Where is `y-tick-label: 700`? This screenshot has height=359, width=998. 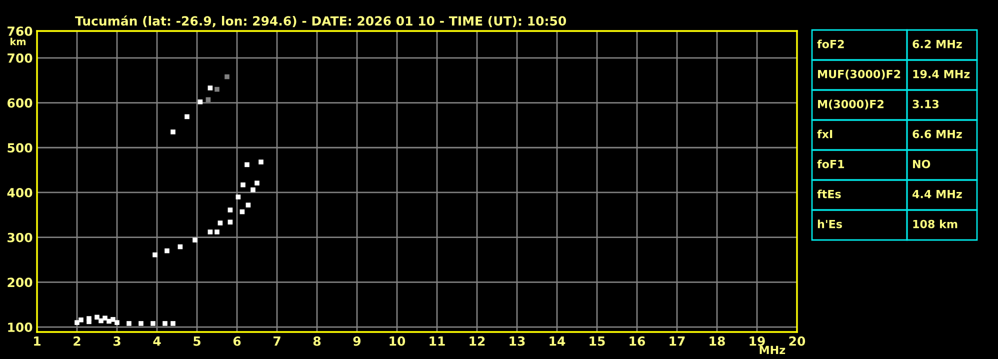
y-tick-label: 700 is located at coordinates (20, 58).